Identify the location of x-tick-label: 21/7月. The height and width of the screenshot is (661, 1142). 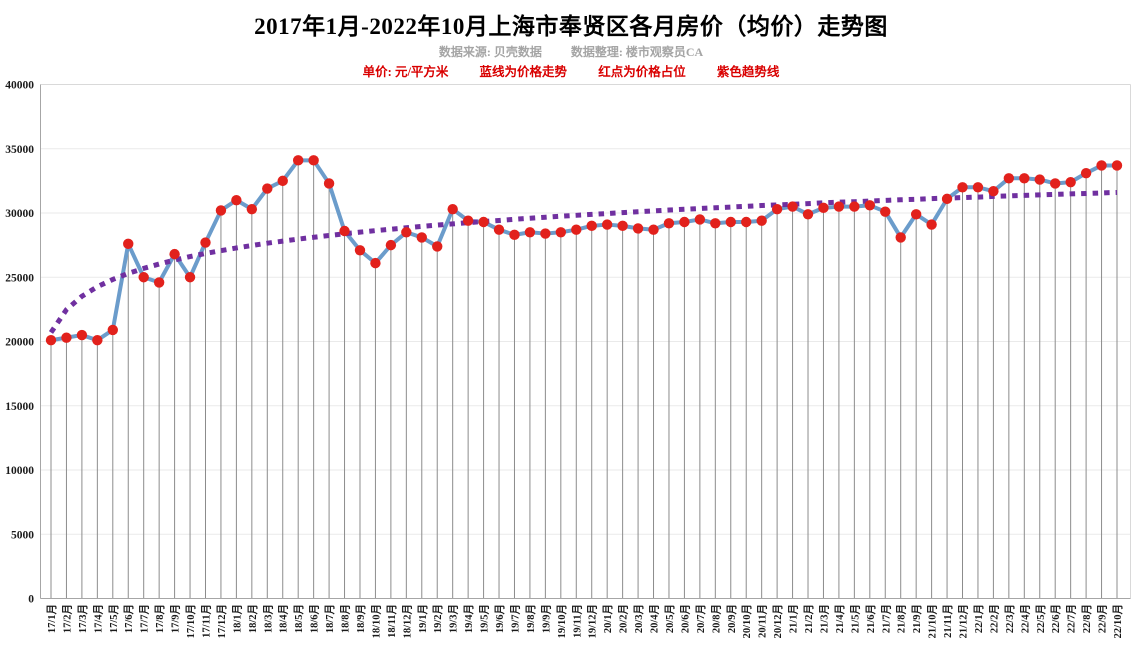
(886, 618).